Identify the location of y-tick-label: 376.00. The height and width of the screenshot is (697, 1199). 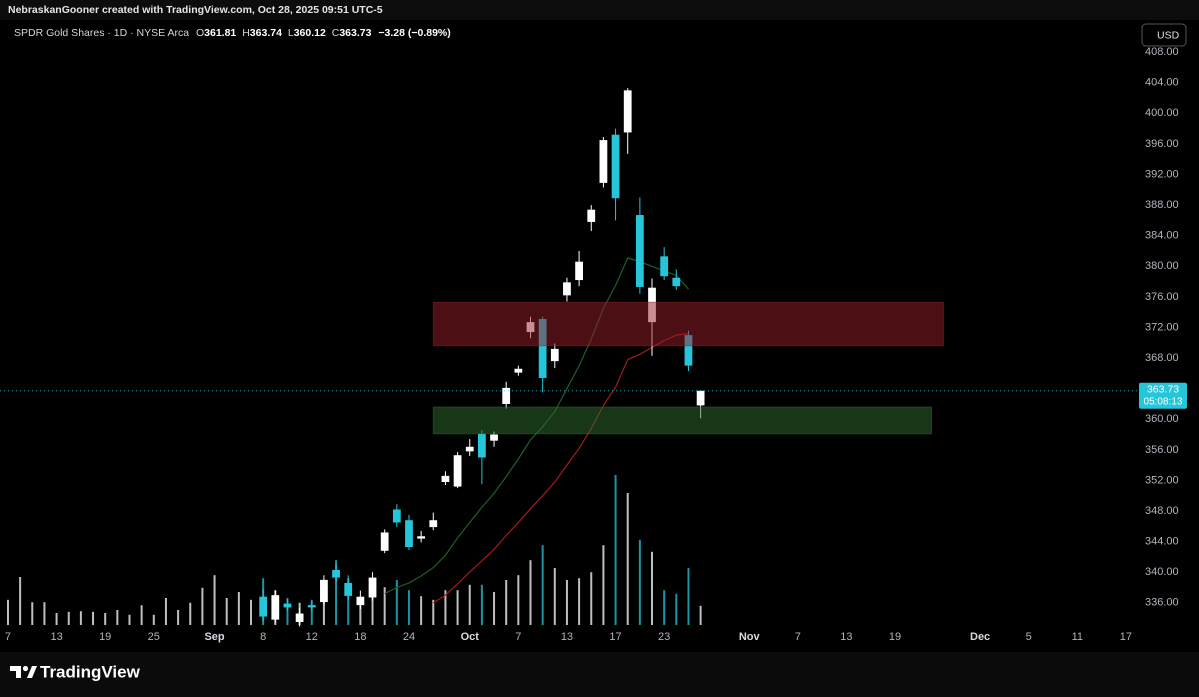
(1162, 297).